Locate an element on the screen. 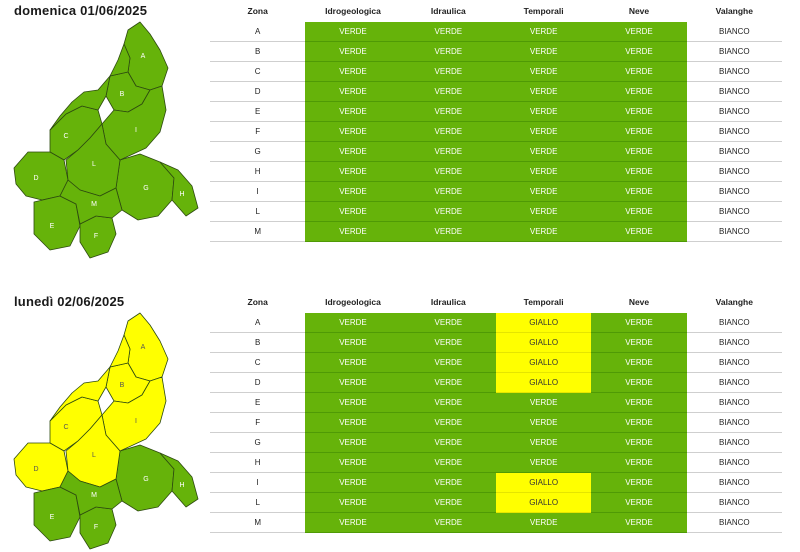  column-header-temporali: Temporali is located at coordinates (543, 11).